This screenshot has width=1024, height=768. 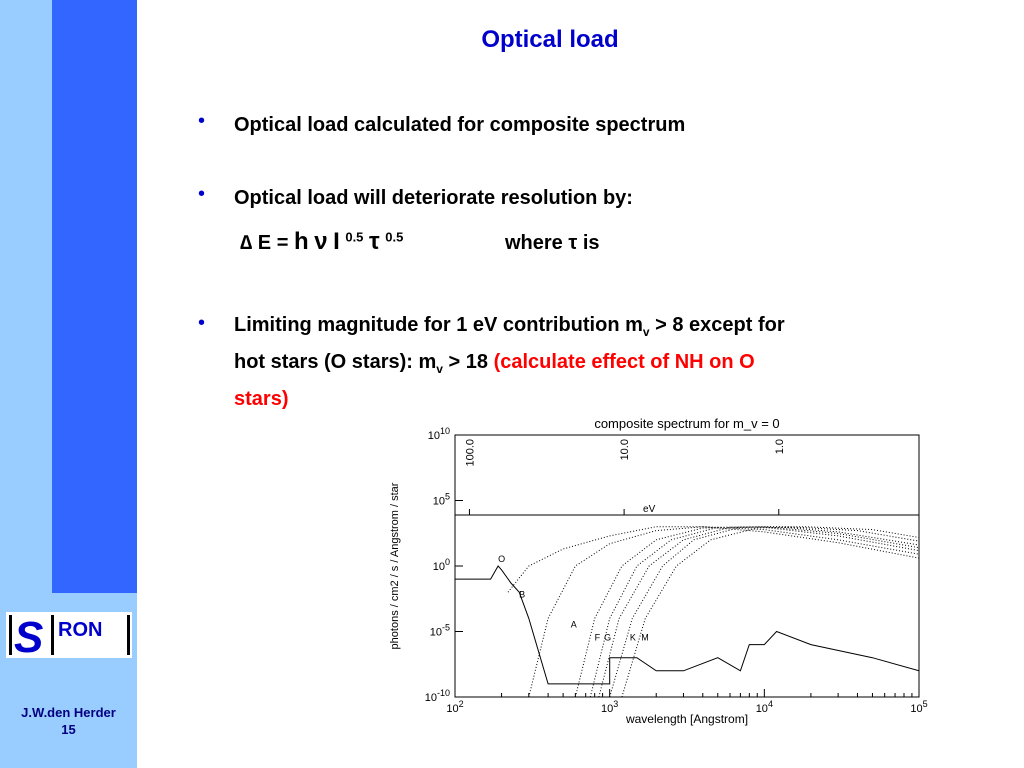 I want to click on x-tick-label: 10⁴, so click(x=764, y=707).